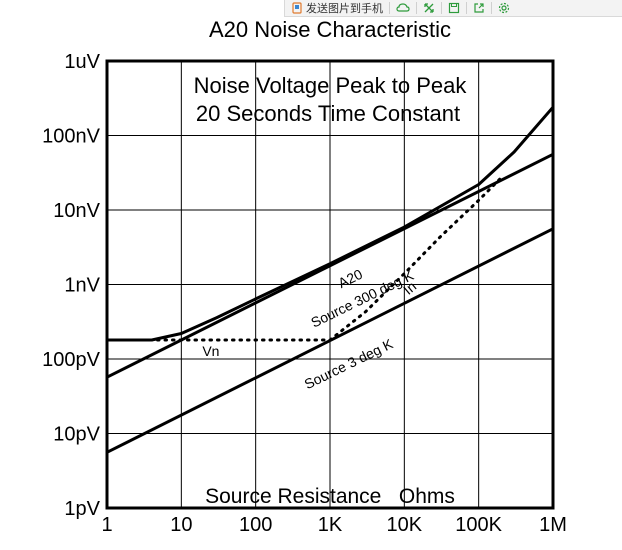  Describe the element at coordinates (297, 8) in the screenshot. I see `send-phone-icon` at that location.